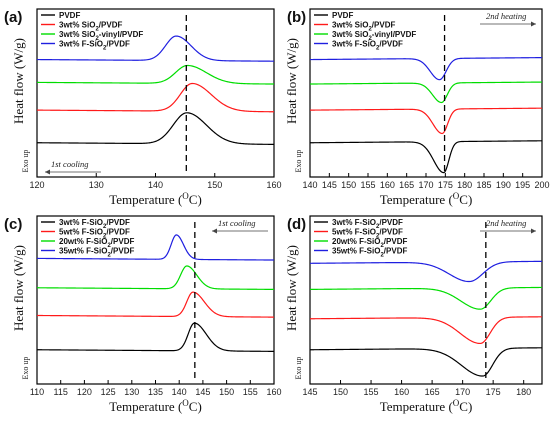  What do you see at coordinates (61, 392) in the screenshot?
I see `x-tick-label: 115` at bounding box center [61, 392].